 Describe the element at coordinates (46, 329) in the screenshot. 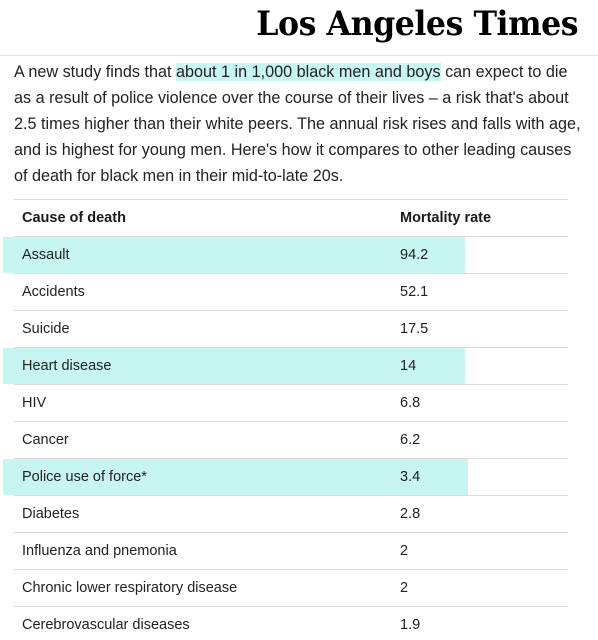

I see `cause-cell: Suicide` at that location.